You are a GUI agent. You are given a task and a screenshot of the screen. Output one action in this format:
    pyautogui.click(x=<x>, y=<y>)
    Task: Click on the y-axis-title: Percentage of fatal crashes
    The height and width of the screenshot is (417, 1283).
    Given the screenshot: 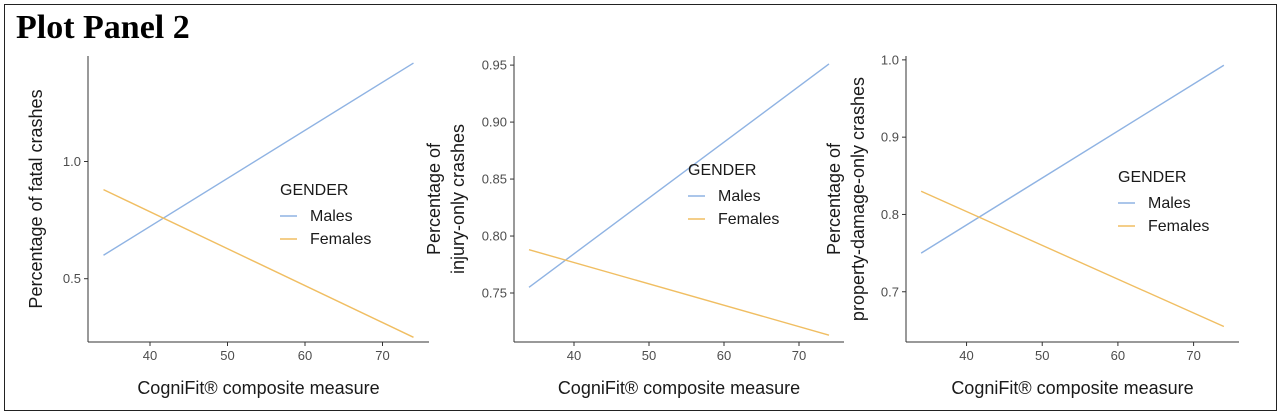 What is the action you would take?
    pyautogui.click(x=36, y=198)
    